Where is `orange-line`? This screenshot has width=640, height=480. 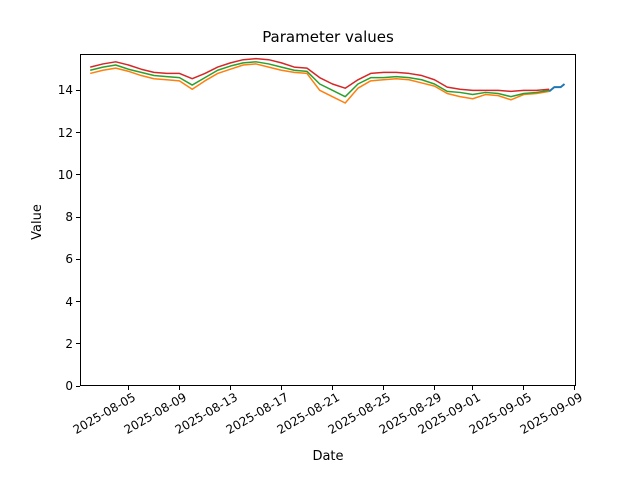 orange-line is located at coordinates (320, 83).